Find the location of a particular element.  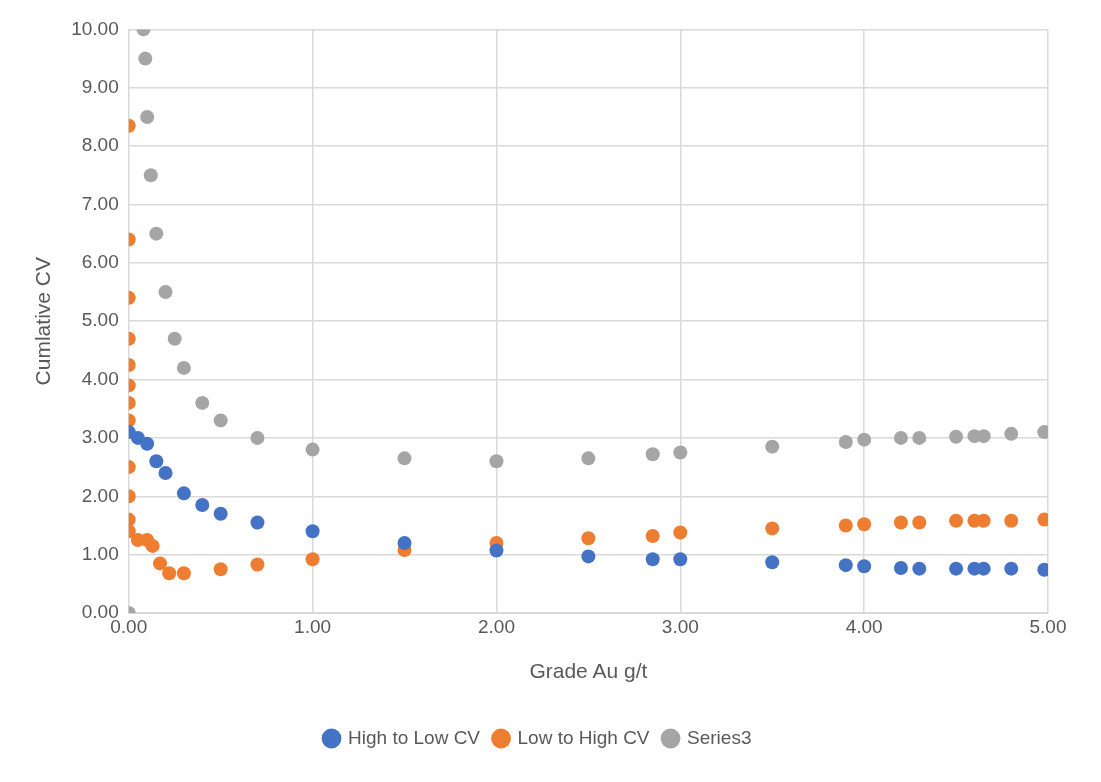

x-tick-label: 5.00 is located at coordinates (1048, 626).